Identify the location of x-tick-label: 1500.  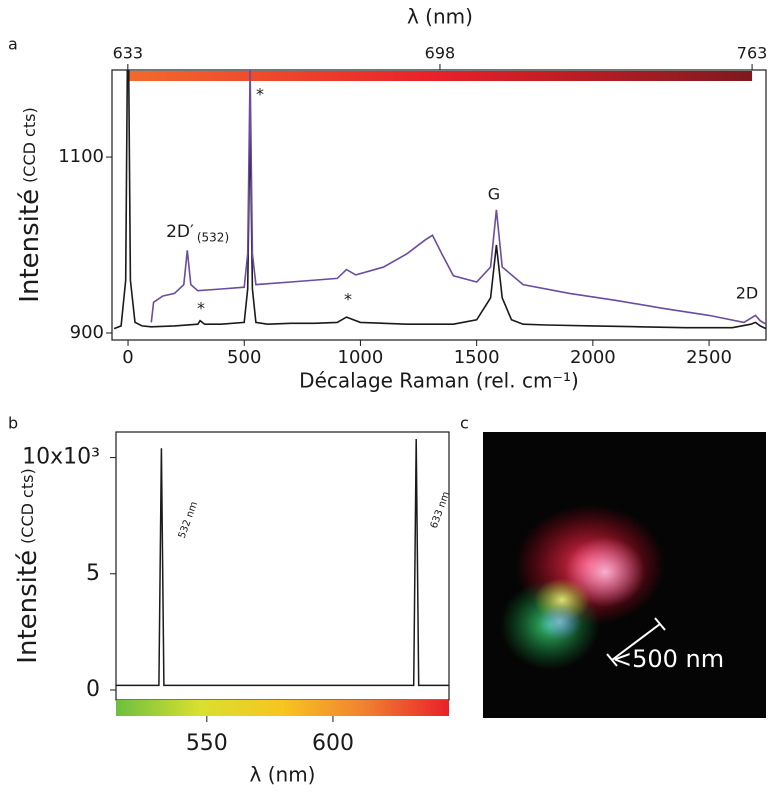
(477, 357).